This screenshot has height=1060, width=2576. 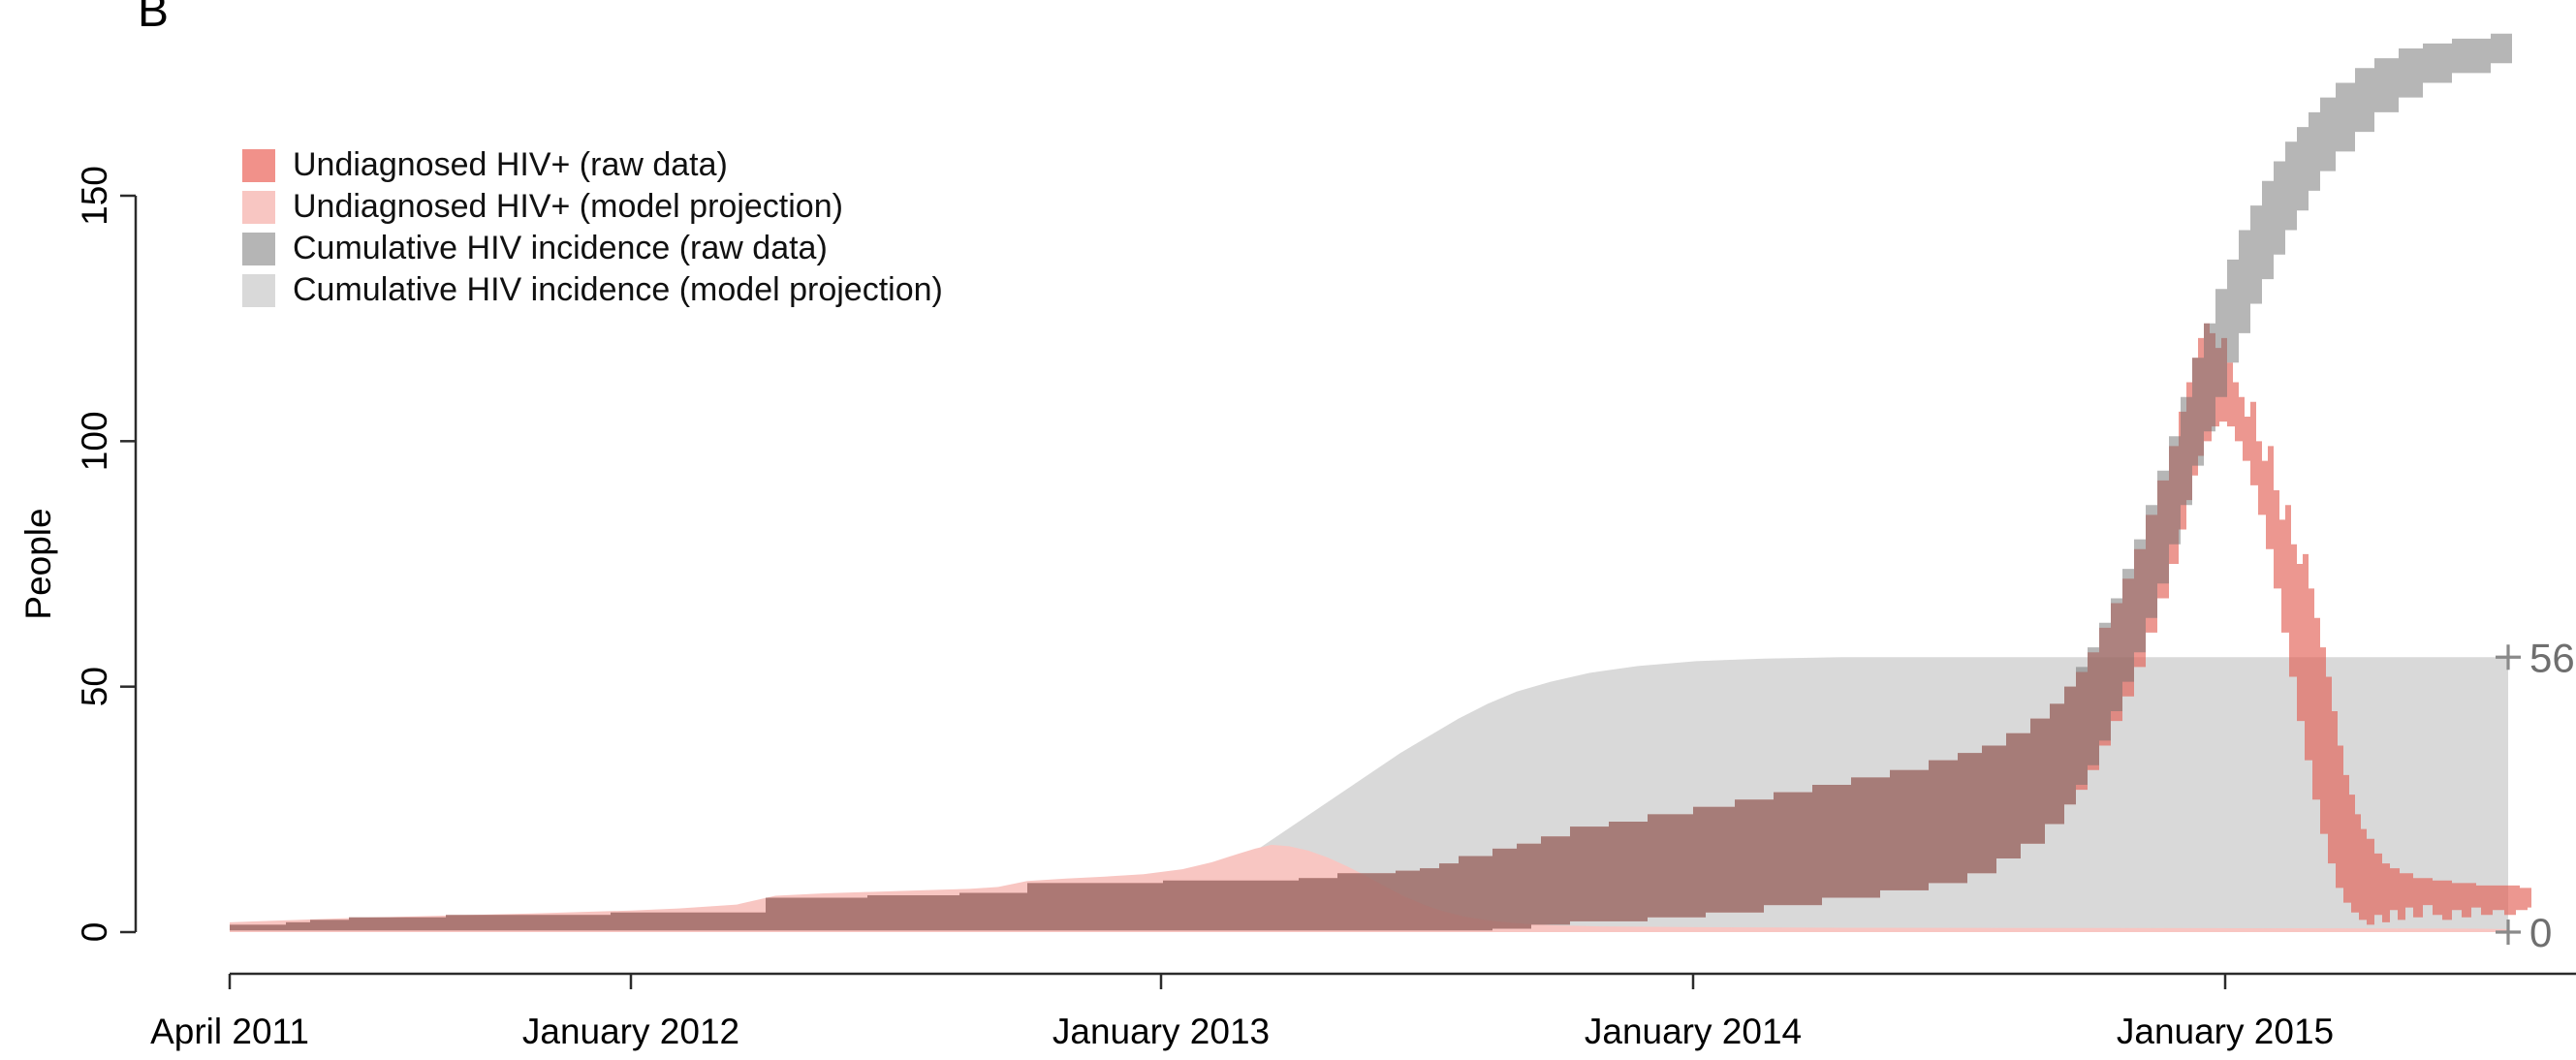 What do you see at coordinates (94, 441) in the screenshot?
I see `y-tick-label: 100` at bounding box center [94, 441].